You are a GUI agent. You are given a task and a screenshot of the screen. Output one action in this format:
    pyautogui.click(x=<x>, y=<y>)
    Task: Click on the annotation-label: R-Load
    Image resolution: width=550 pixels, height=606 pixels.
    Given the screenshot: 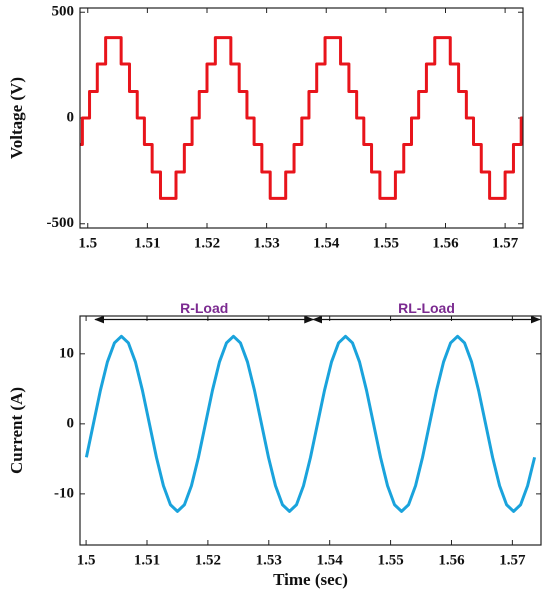 What is the action you would take?
    pyautogui.click(x=204, y=308)
    